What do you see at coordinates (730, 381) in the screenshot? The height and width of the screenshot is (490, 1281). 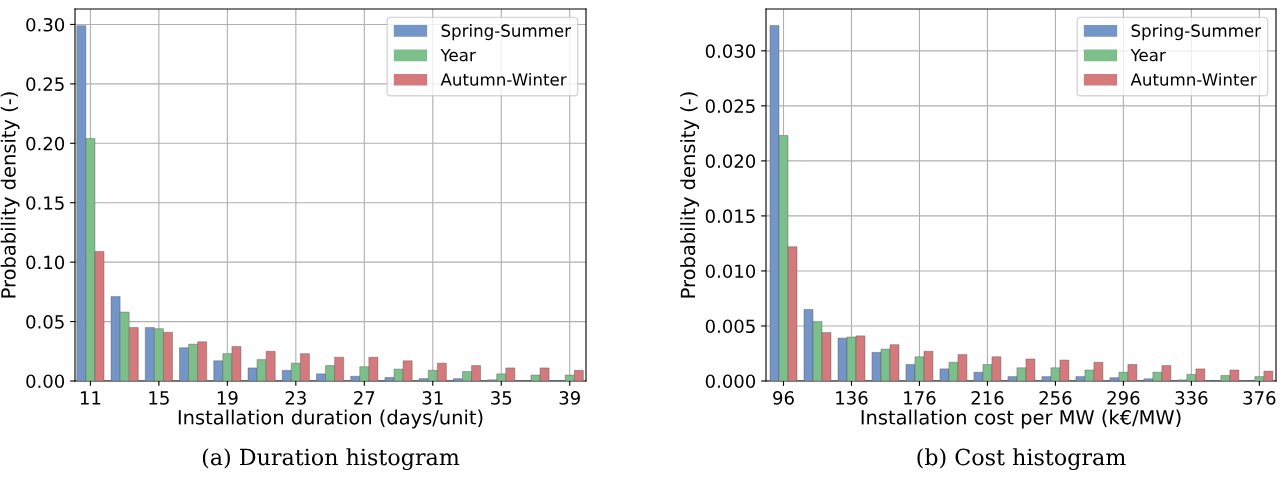 I see `y-tick-label: 0.000` at bounding box center [730, 381].